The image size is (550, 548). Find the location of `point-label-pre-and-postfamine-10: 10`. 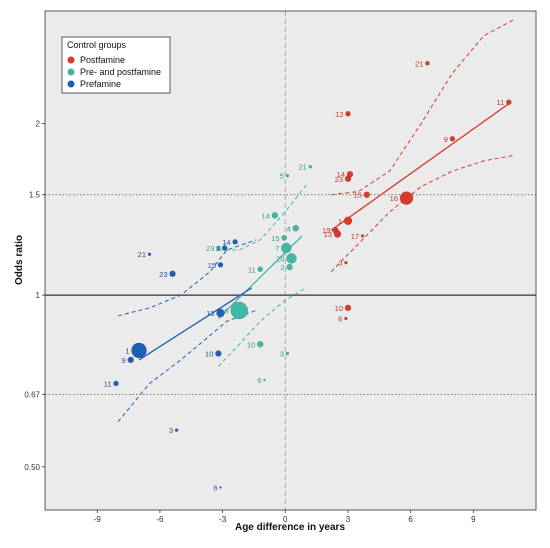

point-label-pre-and-postfamine-10: 10 is located at coordinates (251, 344).